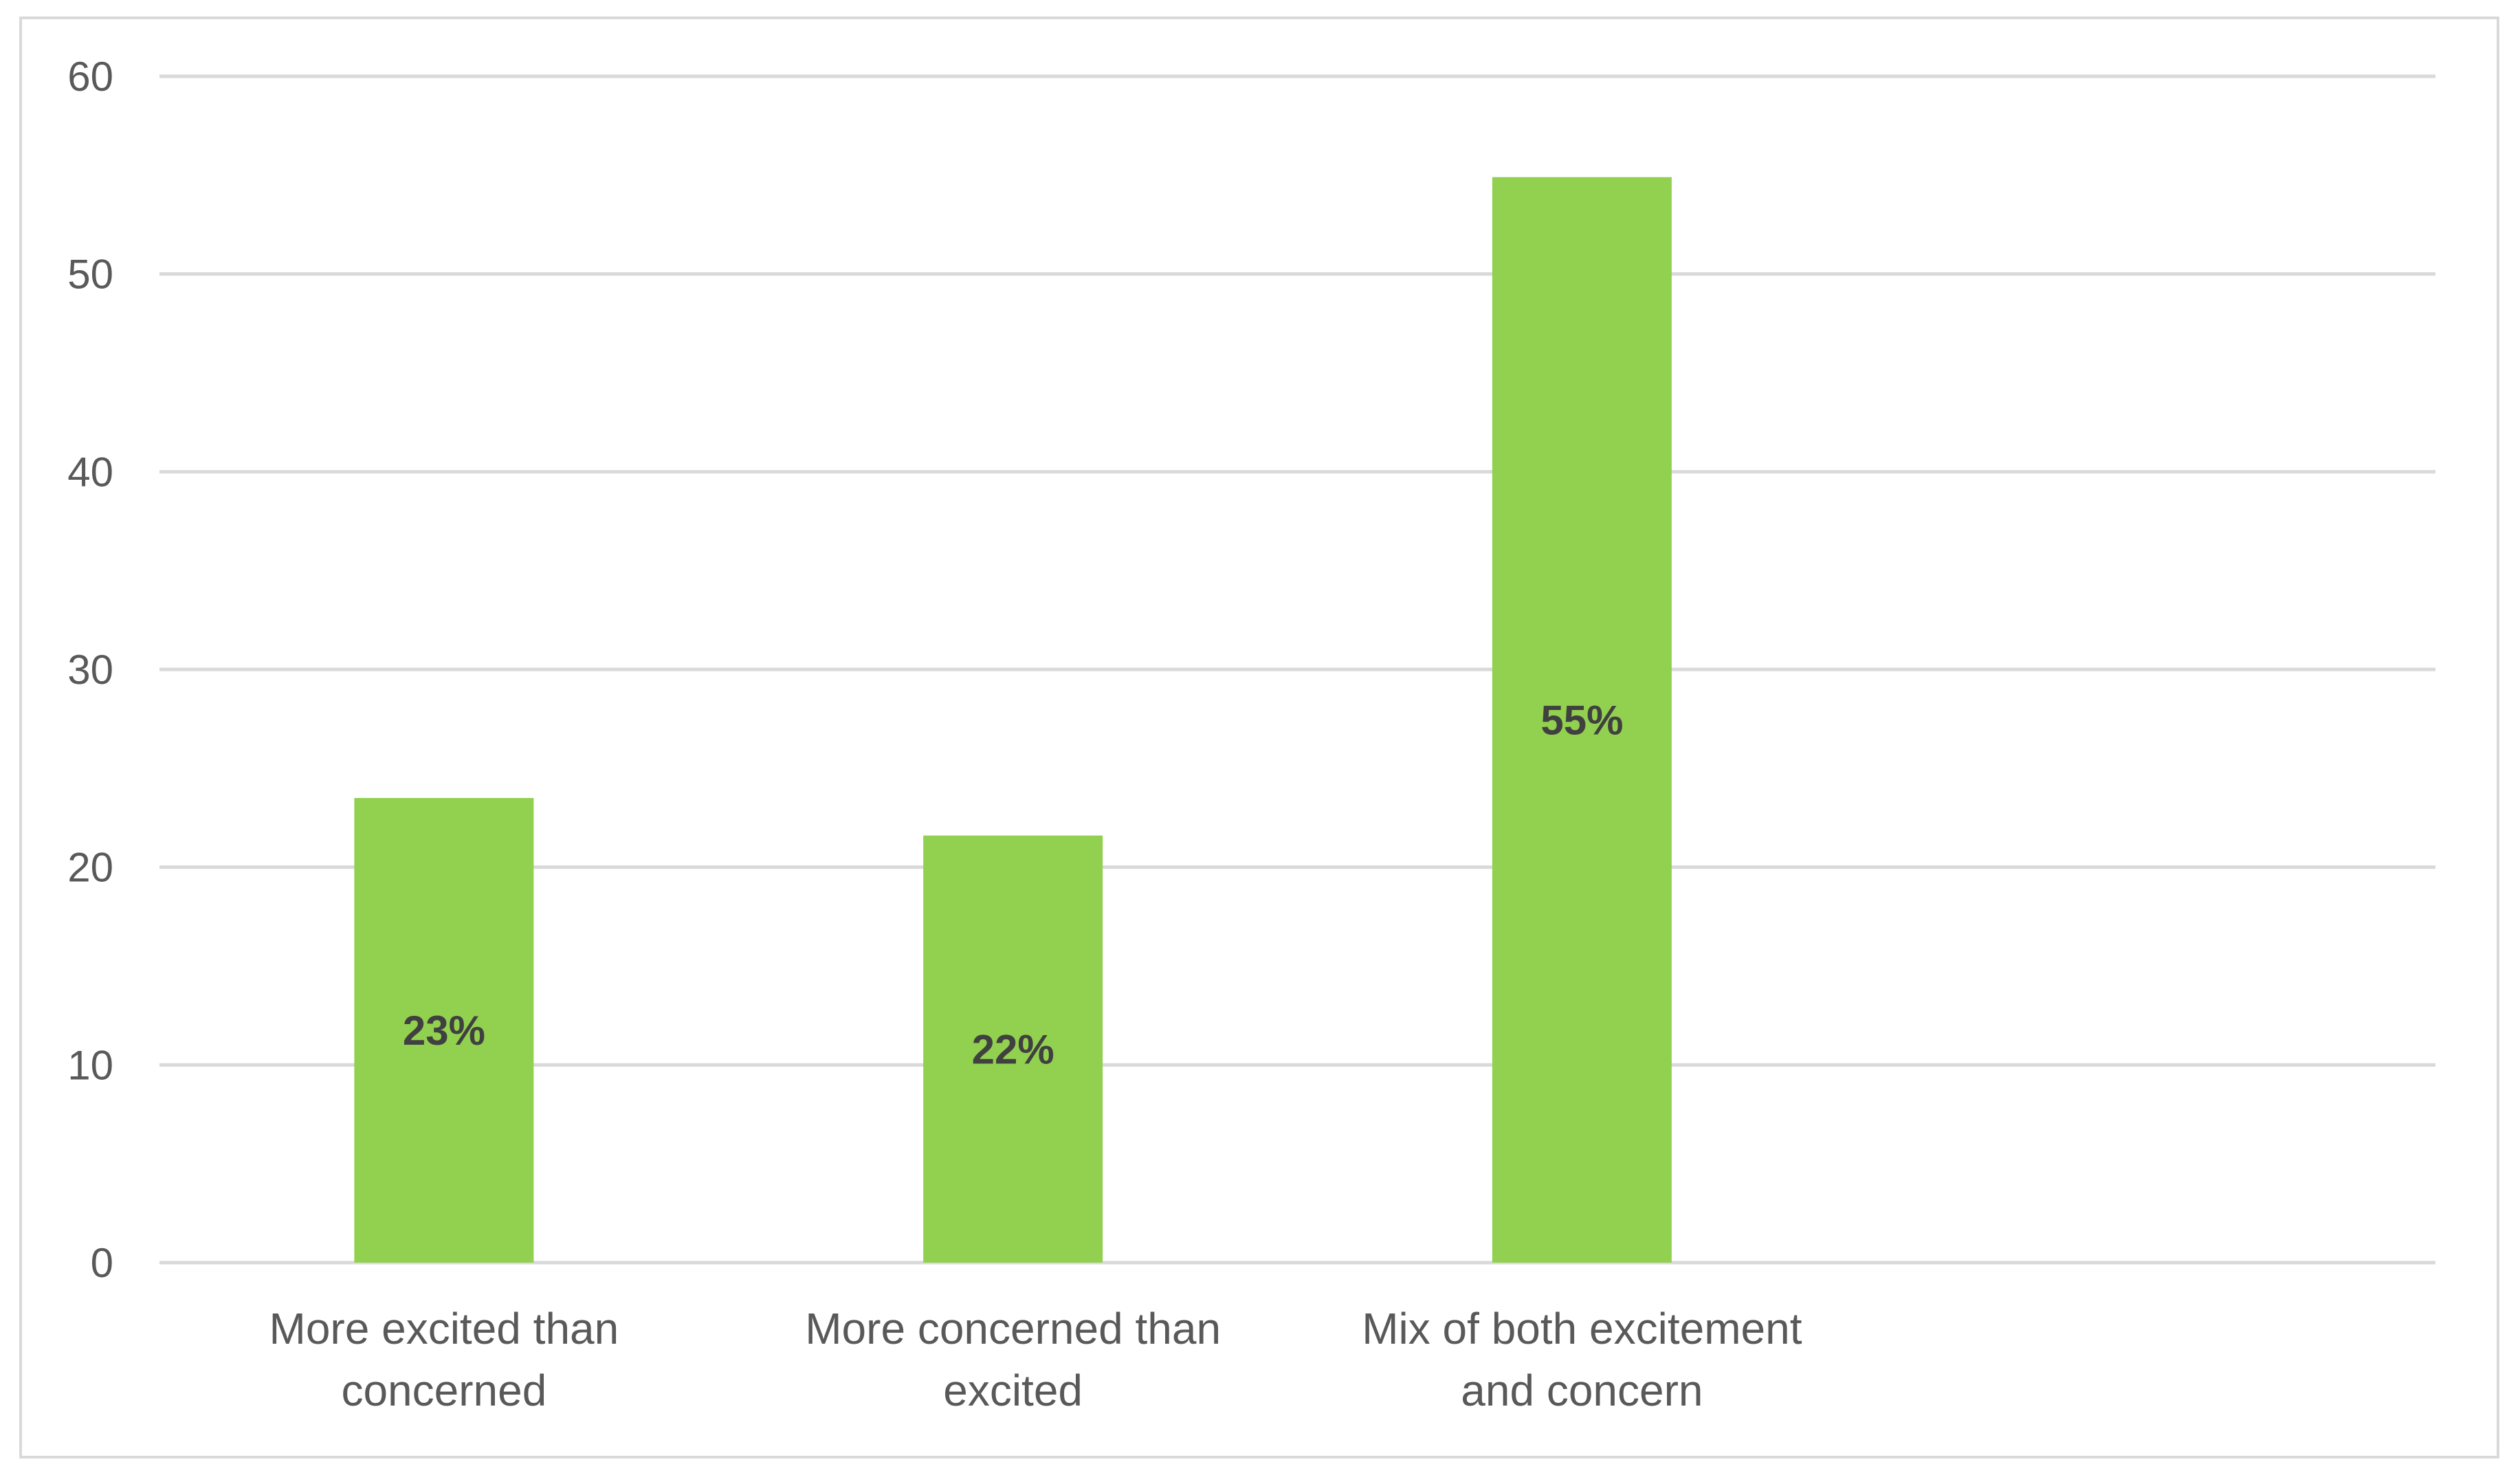 This screenshot has height=1475, width=2520. I want to click on data-label: 22%, so click(1013, 1049).